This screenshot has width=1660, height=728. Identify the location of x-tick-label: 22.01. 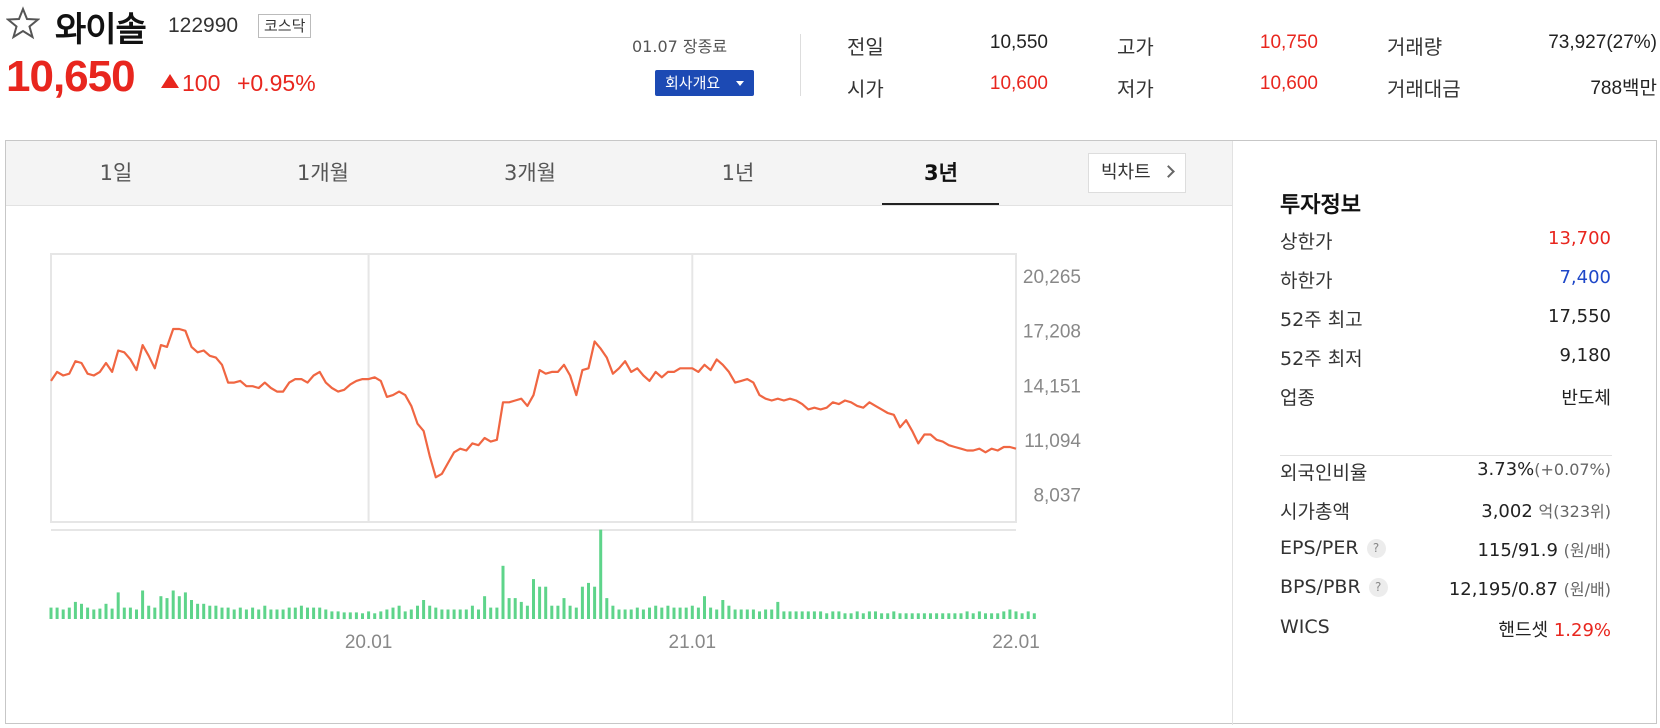
(1016, 642).